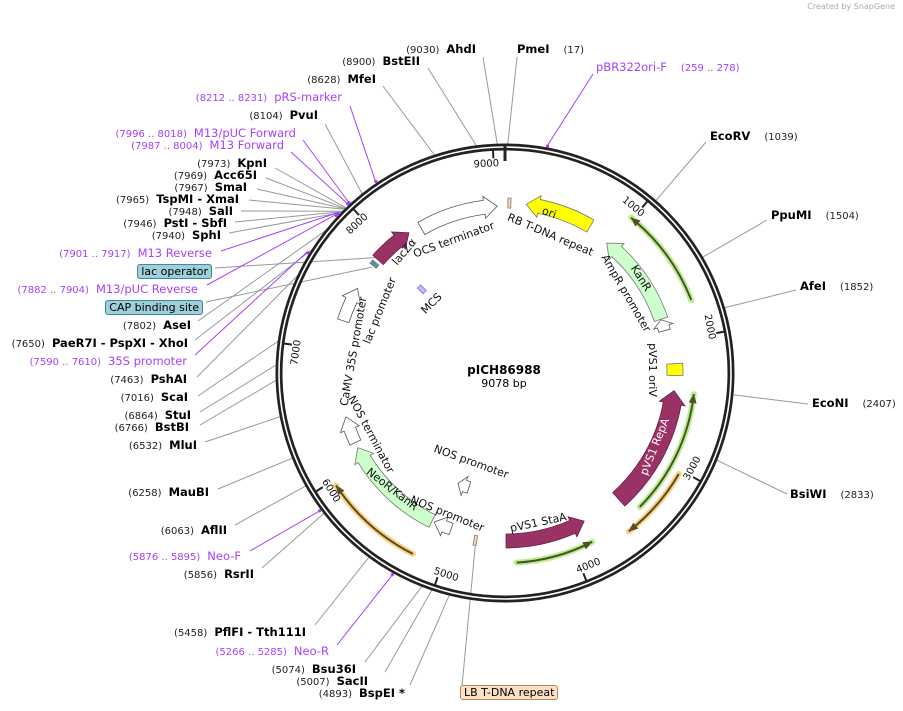 This screenshot has height=711, width=903. Describe the element at coordinates (127, 380) in the screenshot. I see `site-position: (7463)` at that location.